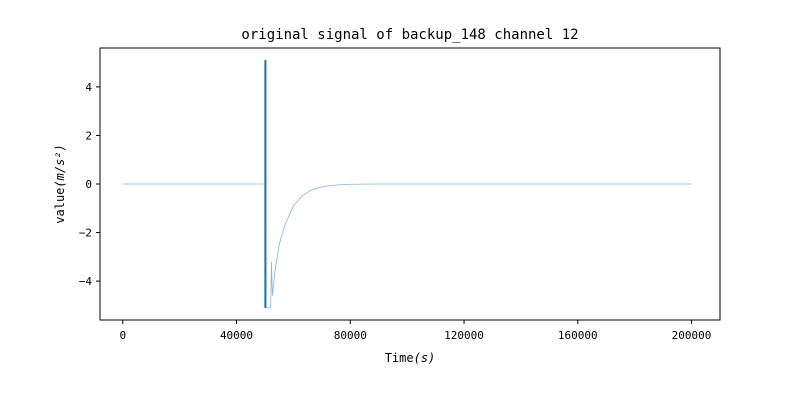 This screenshot has width=800, height=400. I want to click on x-axis-label: Time(s), so click(410, 358).